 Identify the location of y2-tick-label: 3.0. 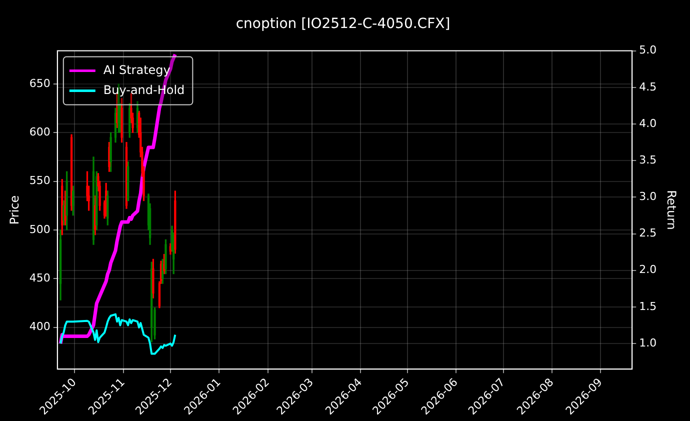
(648, 197).